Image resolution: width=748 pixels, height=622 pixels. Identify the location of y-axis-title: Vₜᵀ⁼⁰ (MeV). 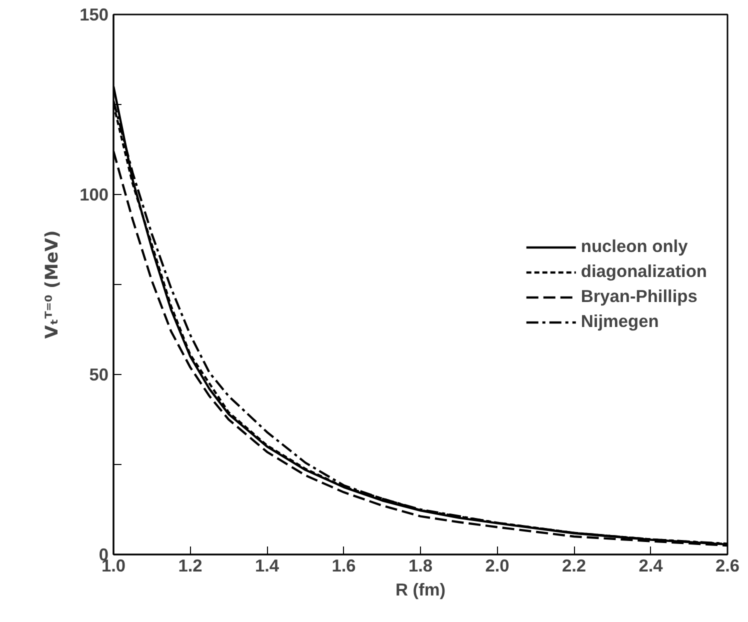
(52, 284).